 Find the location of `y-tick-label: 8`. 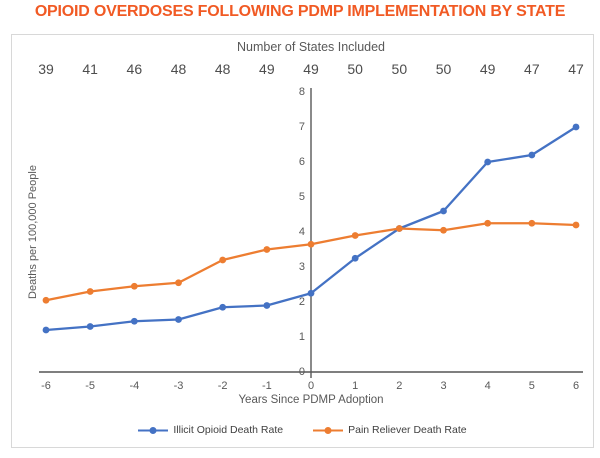

y-tick-label: 8 is located at coordinates (301, 92).